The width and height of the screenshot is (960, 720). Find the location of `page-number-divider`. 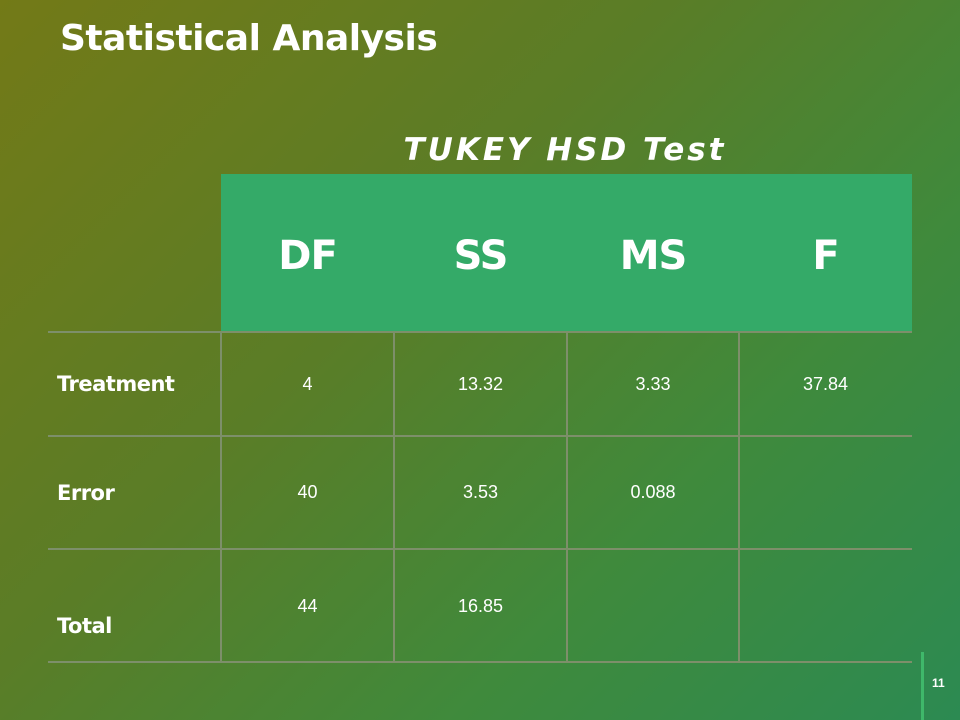

page-number-divider is located at coordinates (922, 686).